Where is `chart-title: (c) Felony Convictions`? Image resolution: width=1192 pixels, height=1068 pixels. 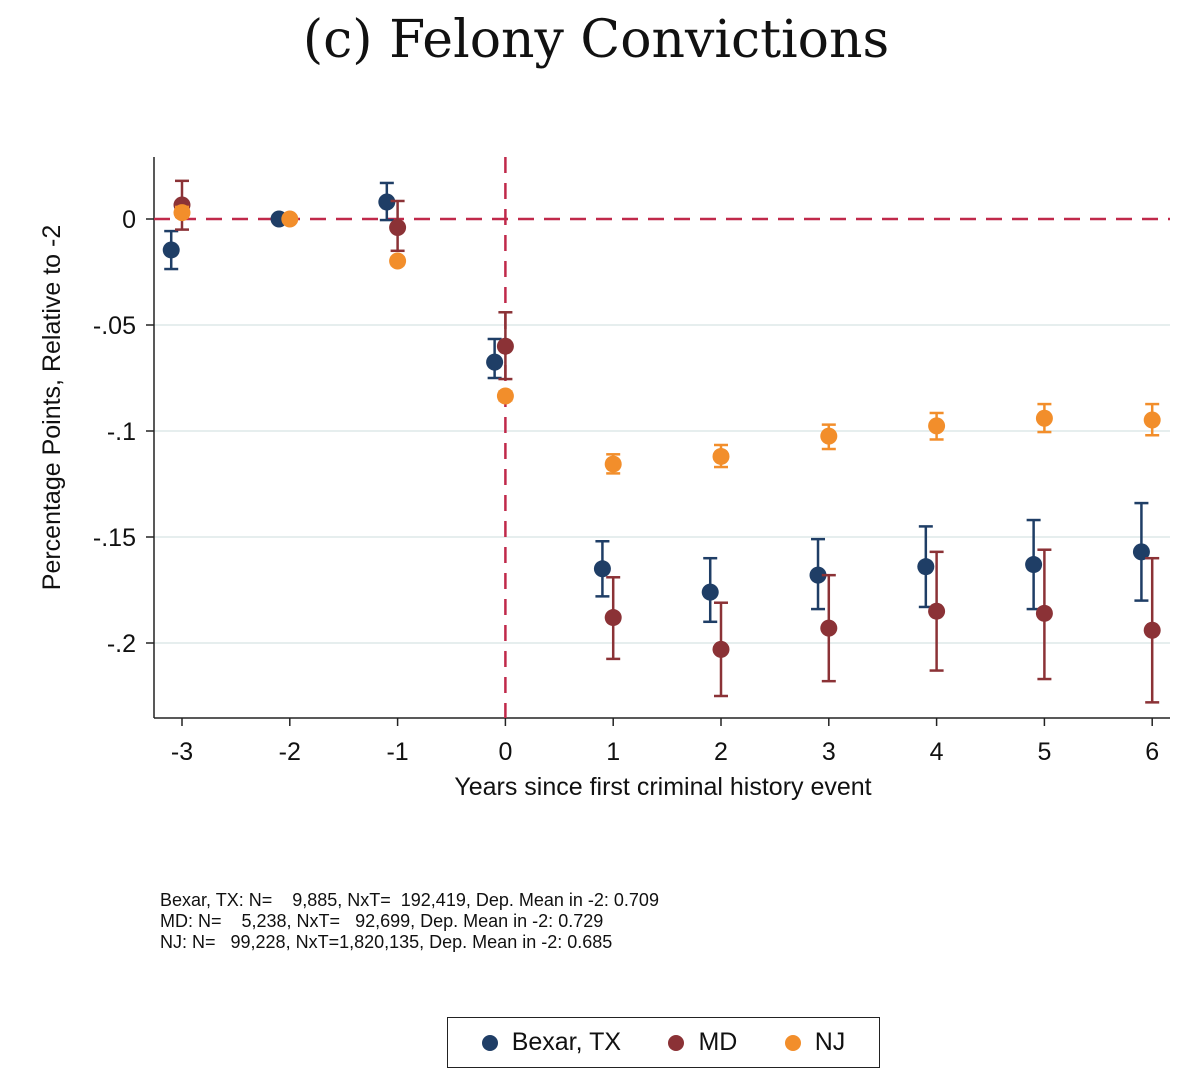
chart-title: (c) Felony Convictions is located at coordinates (596, 40).